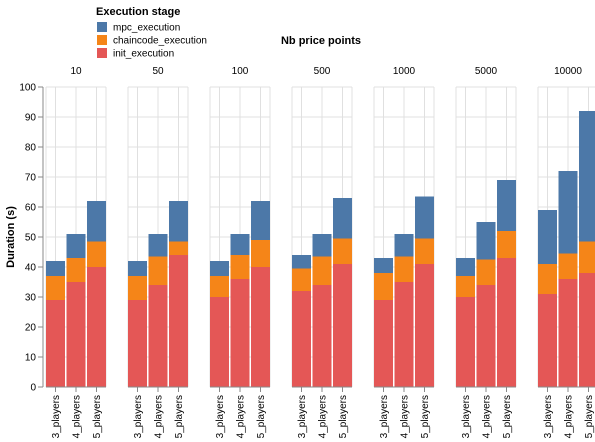 The height and width of the screenshot is (442, 595). I want to click on legend-entry: init_execution, so click(143, 54).